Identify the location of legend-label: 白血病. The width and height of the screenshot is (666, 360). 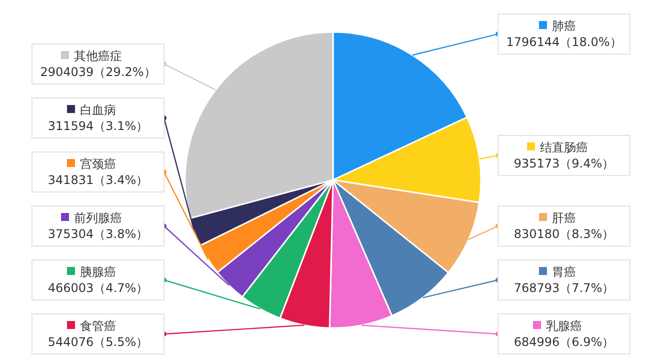
(98, 110).